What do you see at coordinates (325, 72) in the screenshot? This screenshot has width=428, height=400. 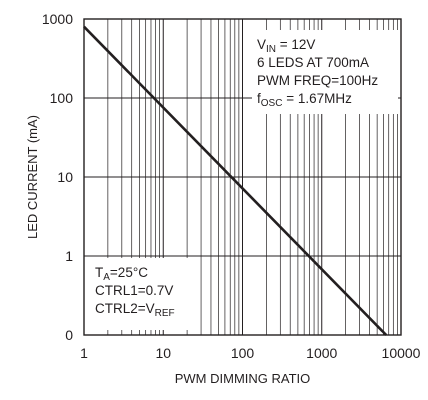 I see `conditions-box` at bounding box center [325, 72].